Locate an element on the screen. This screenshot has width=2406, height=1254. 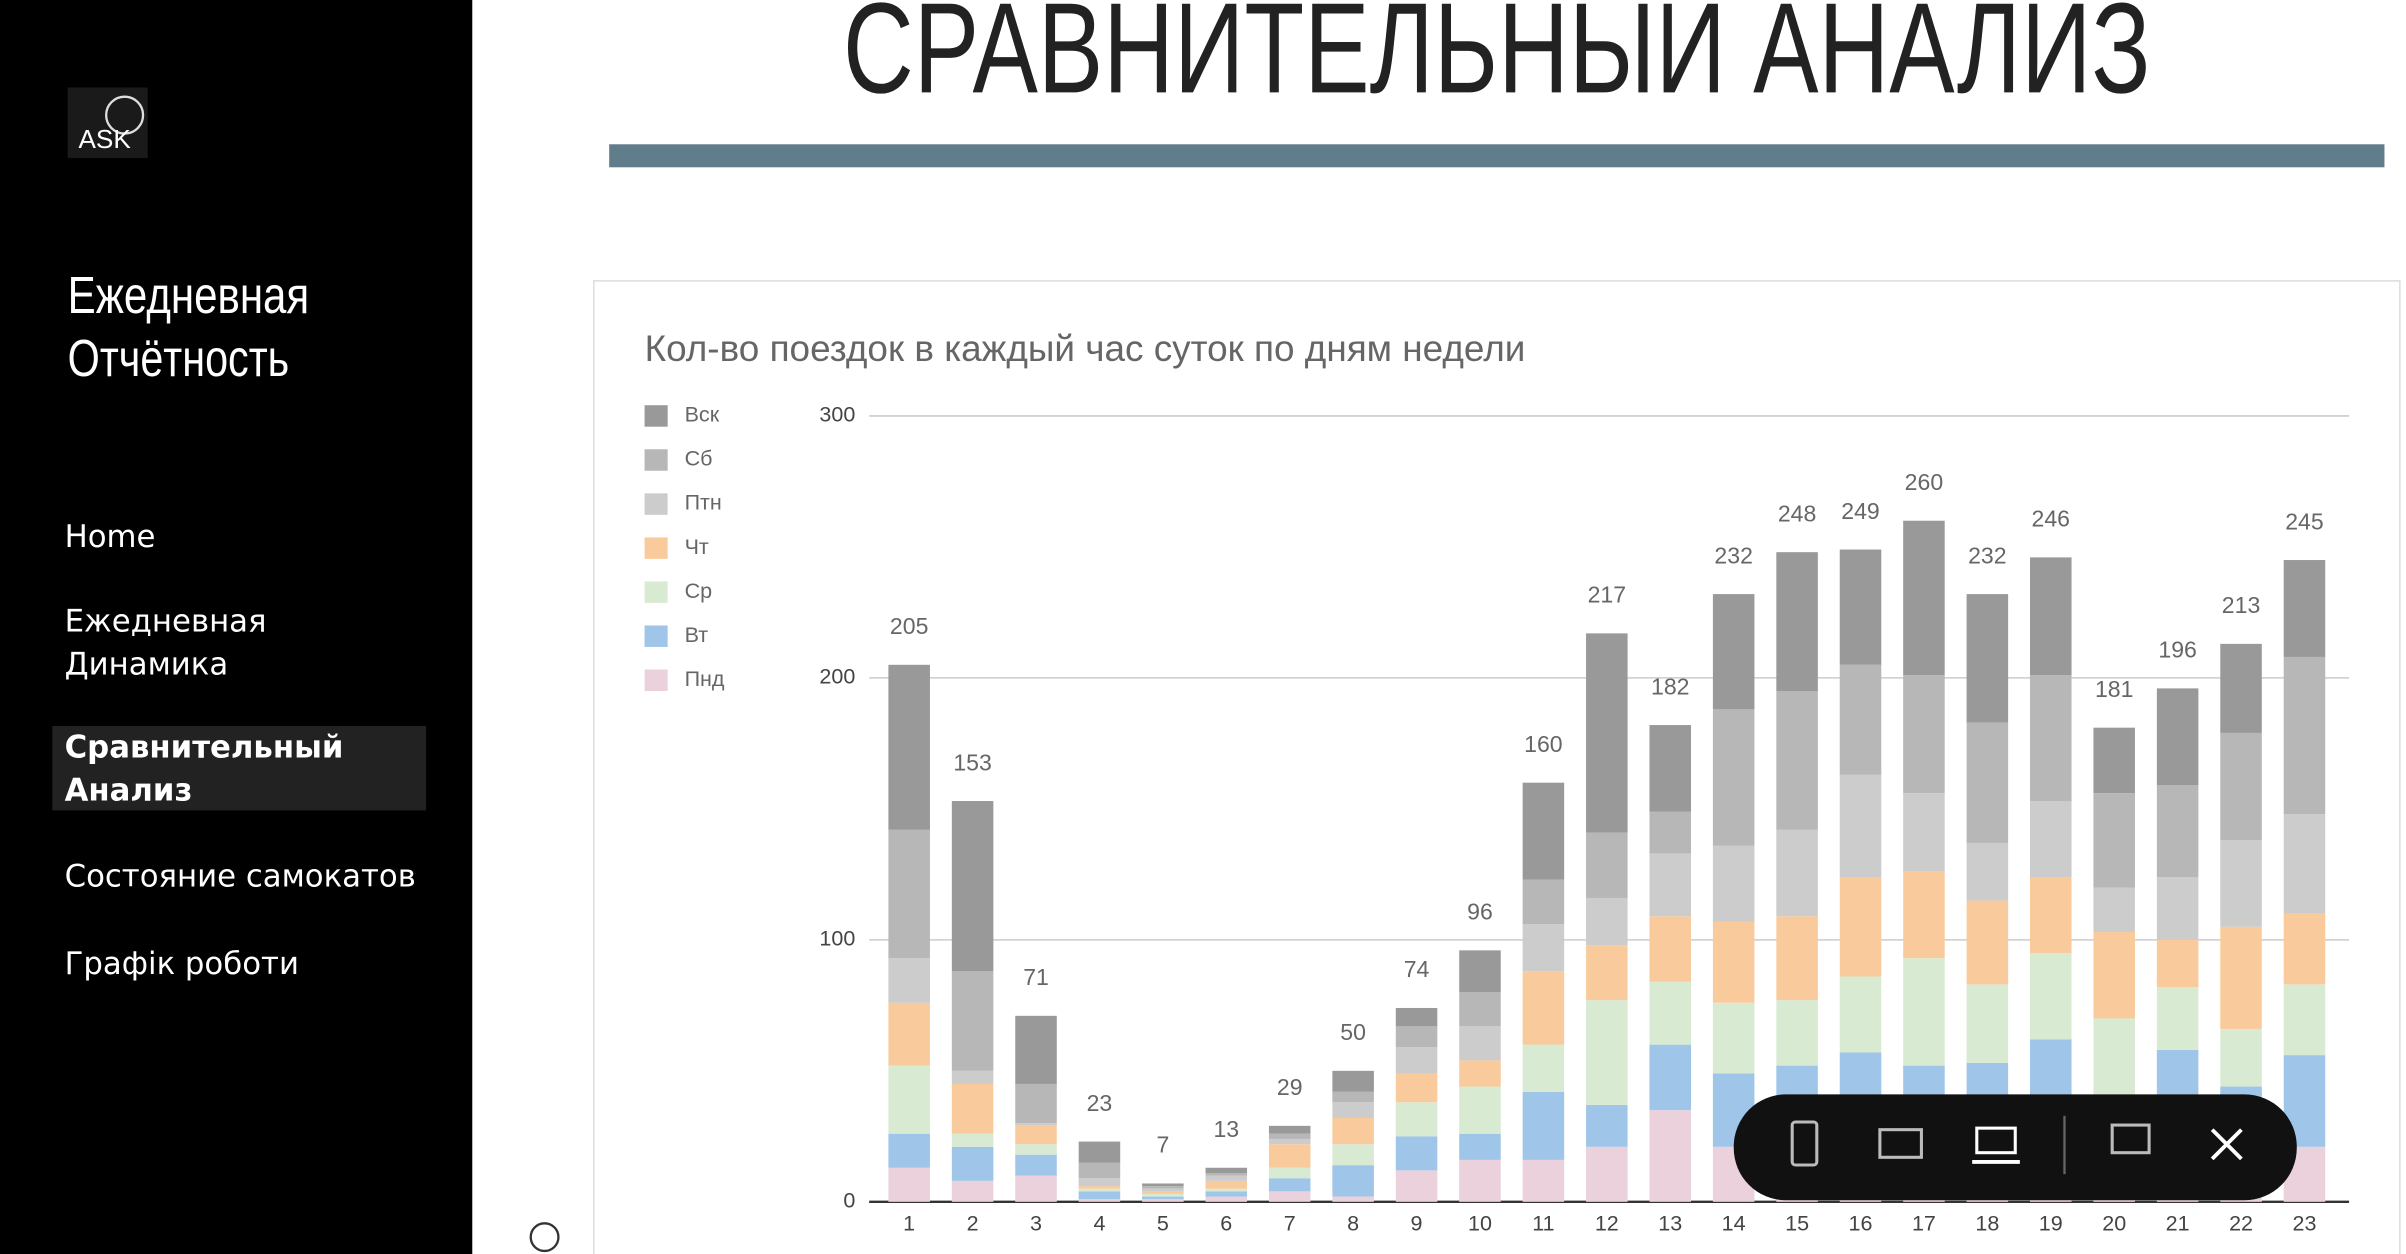
x-tick-label: 14 is located at coordinates (1734, 1224).